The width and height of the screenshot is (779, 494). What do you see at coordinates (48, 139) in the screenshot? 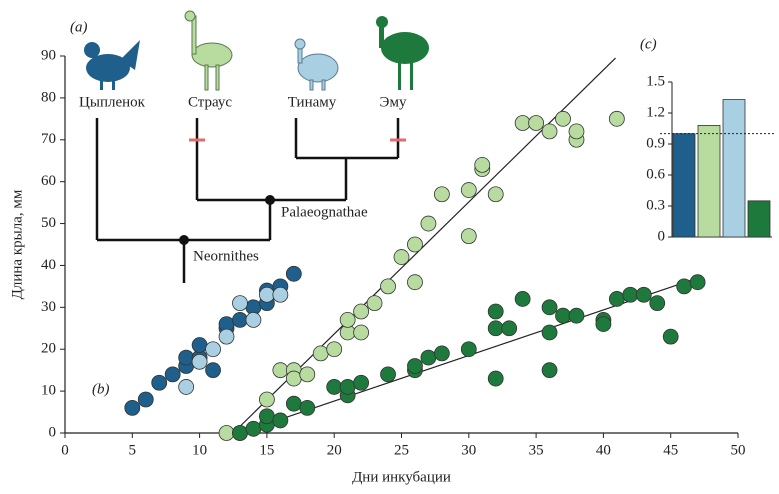
I see `y-tick-label: 70` at bounding box center [48, 139].